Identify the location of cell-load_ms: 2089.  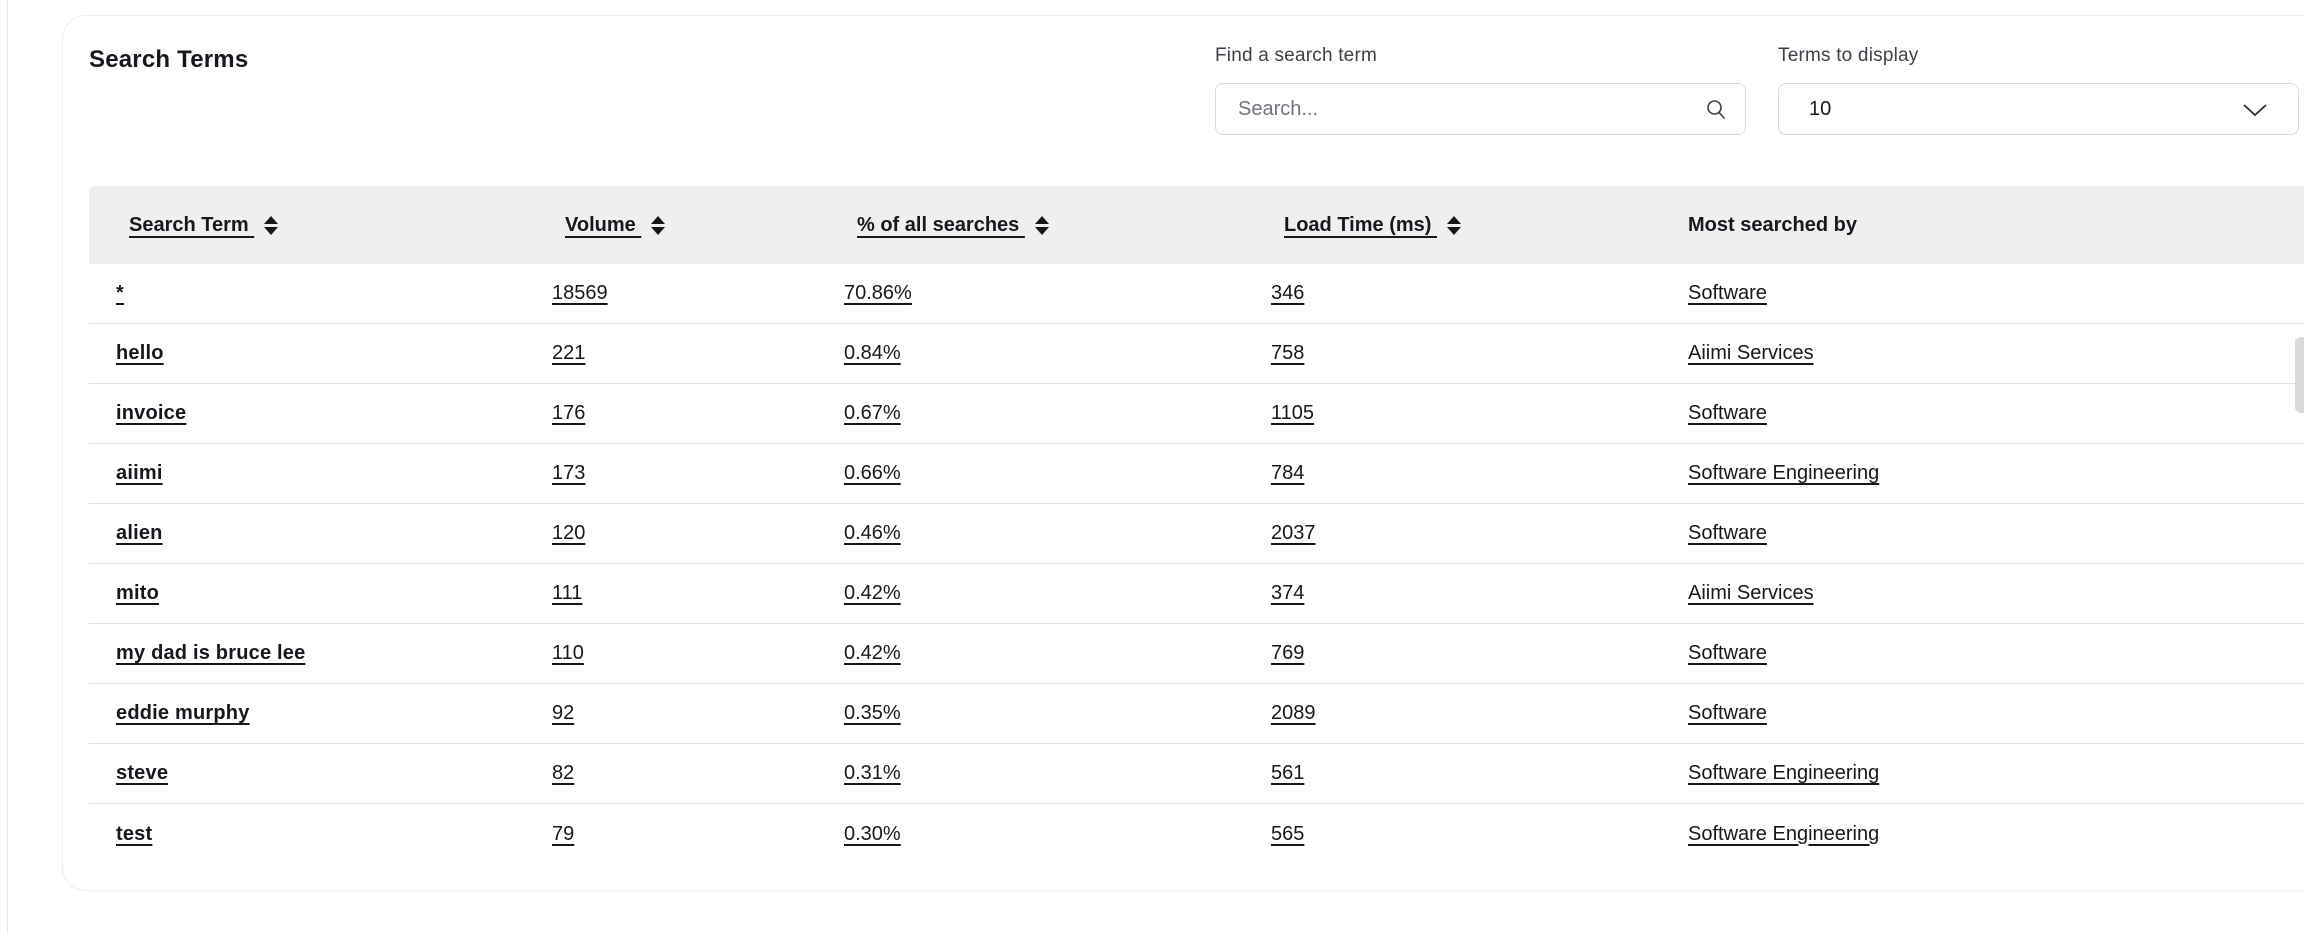
(1452, 713).